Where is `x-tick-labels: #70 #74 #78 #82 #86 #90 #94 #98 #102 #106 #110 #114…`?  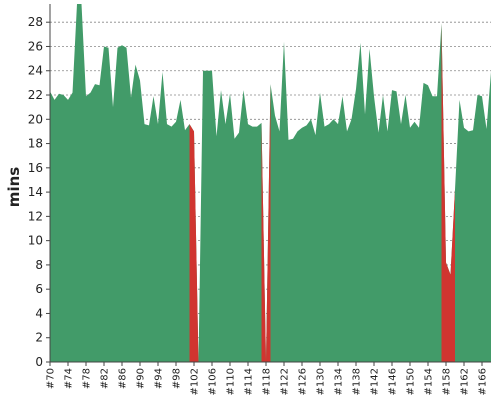
x-tick-labels: #70 #74 #78 #82 #86 #90 #94 #98 #102 #106 #110 #114… is located at coordinates (267, 381).